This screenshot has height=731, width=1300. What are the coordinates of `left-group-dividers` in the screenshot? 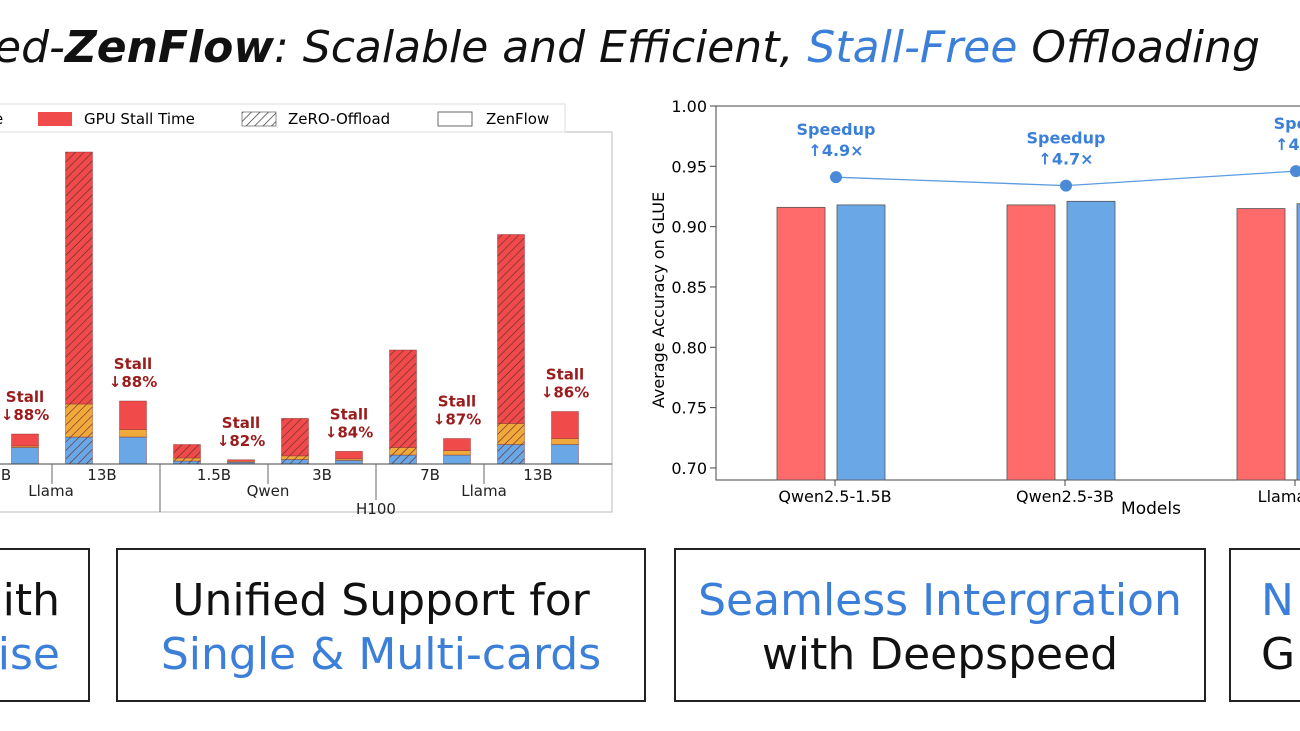 It's located at (268, 488).